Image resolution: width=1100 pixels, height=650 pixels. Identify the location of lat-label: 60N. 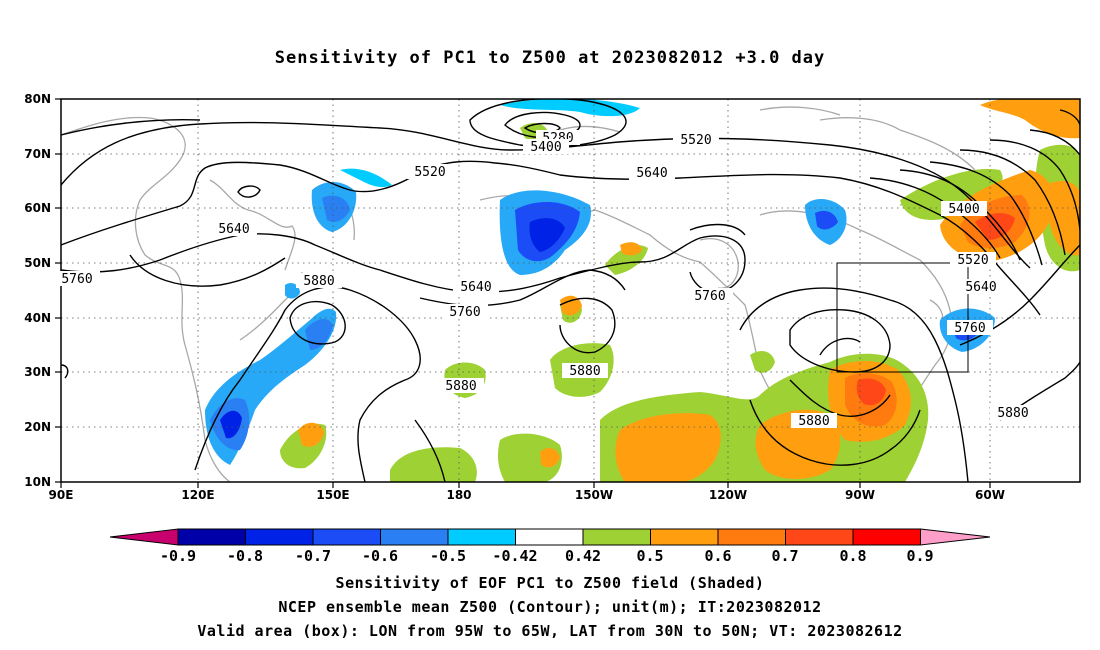
(37, 208).